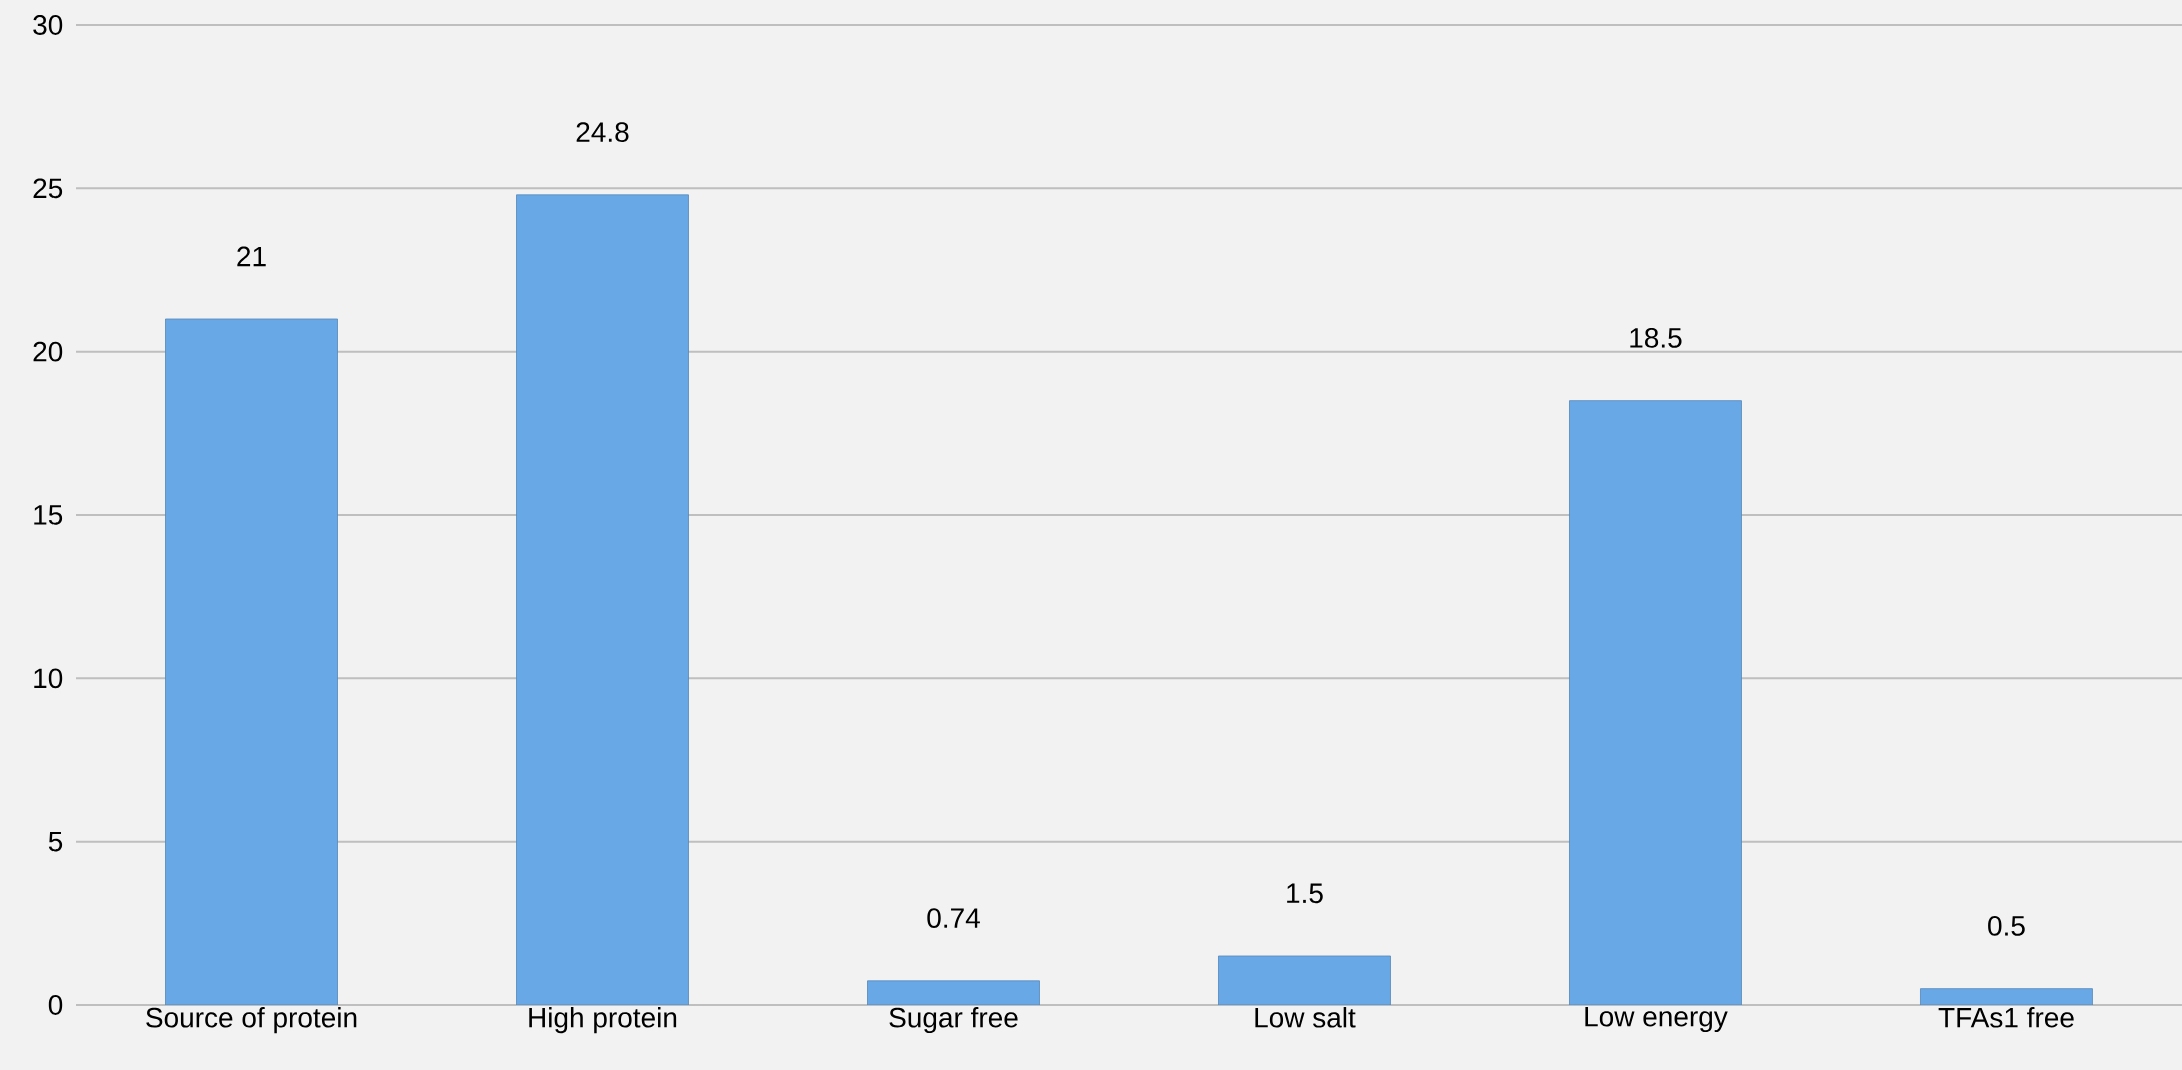 This screenshot has height=1070, width=2182. I want to click on data-label: 24.8, so click(602, 132).